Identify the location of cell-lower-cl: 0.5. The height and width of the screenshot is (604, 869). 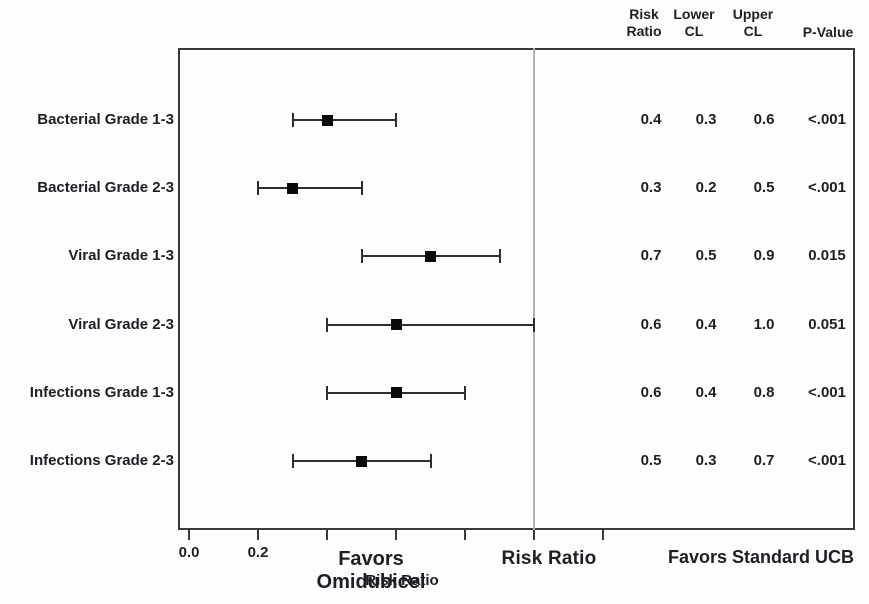
(706, 256).